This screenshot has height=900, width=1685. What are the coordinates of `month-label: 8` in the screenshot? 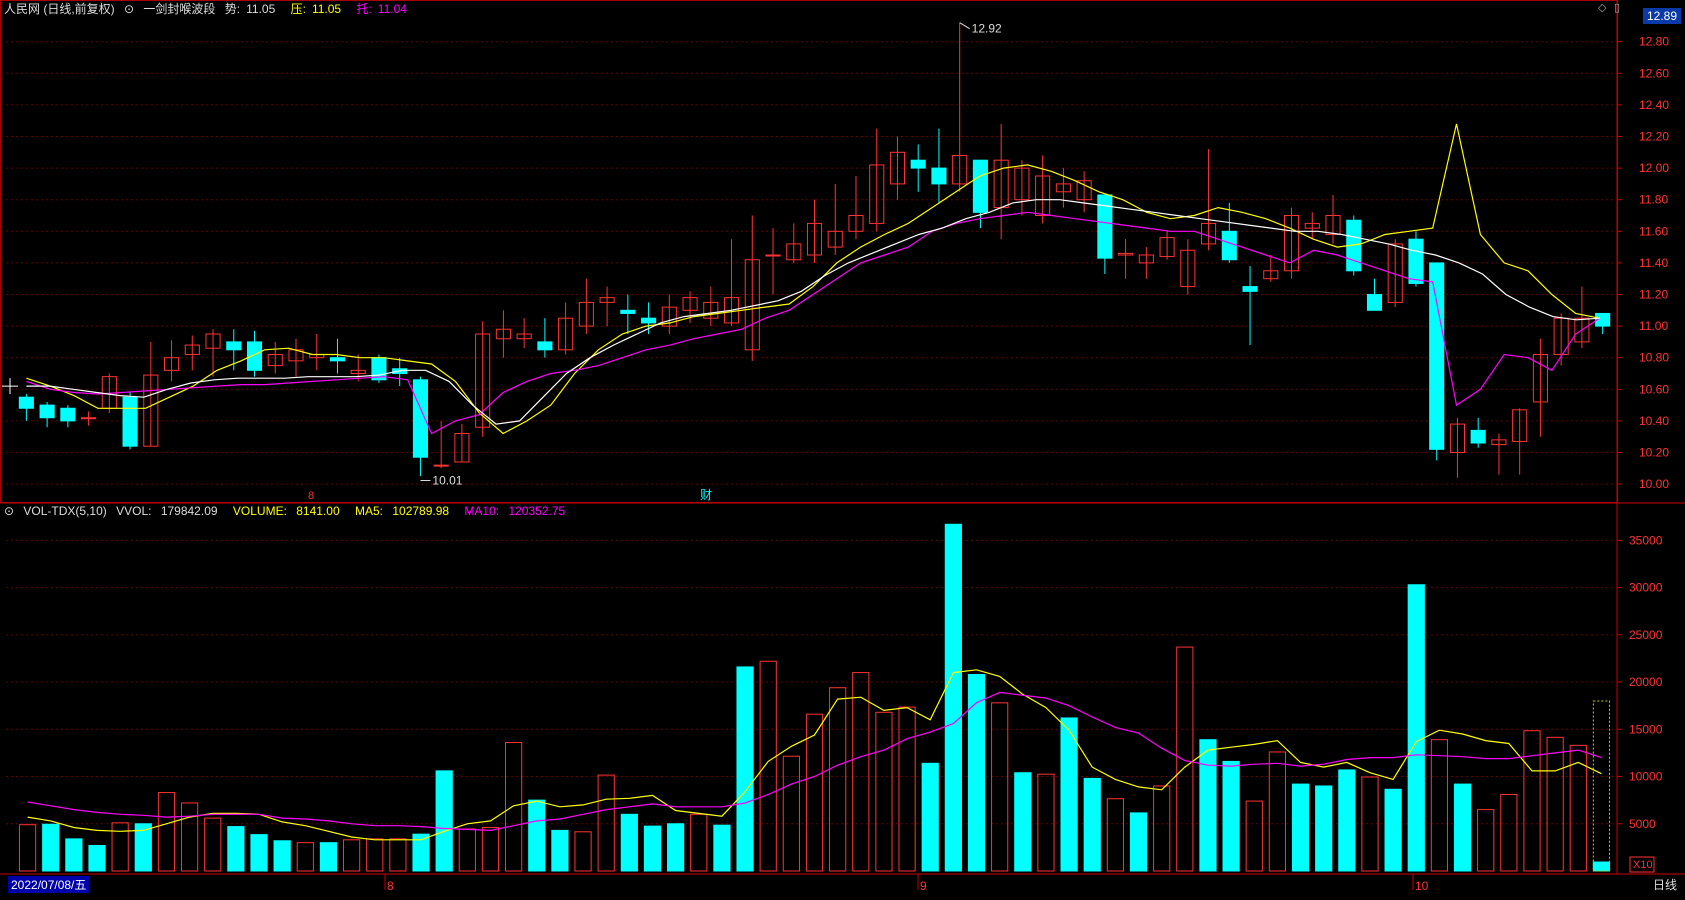 It's located at (390, 886).